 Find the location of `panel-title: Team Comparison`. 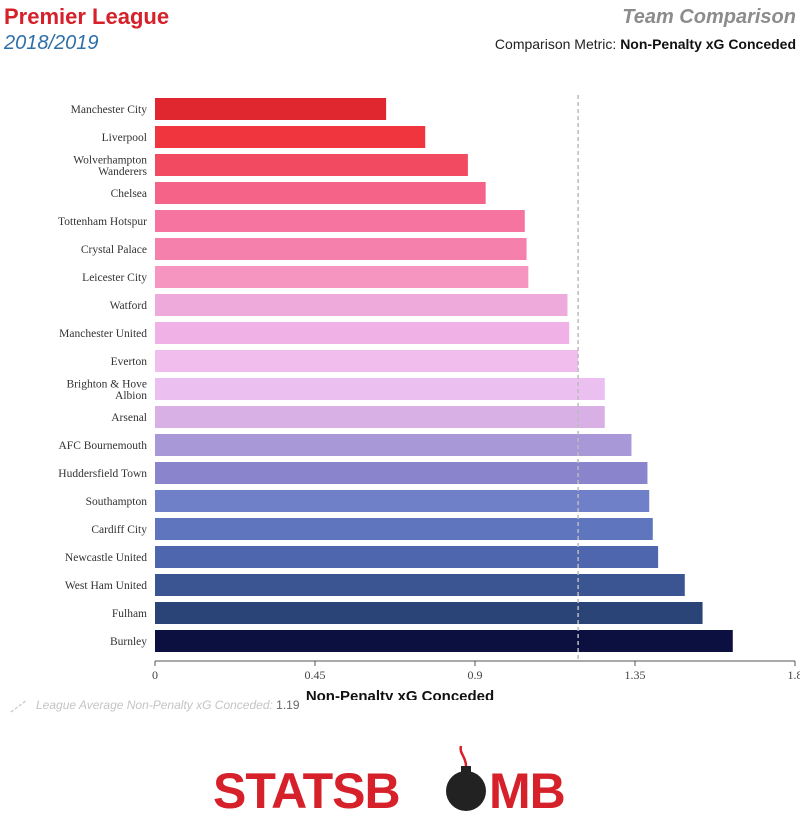

panel-title: Team Comparison is located at coordinates (709, 17).